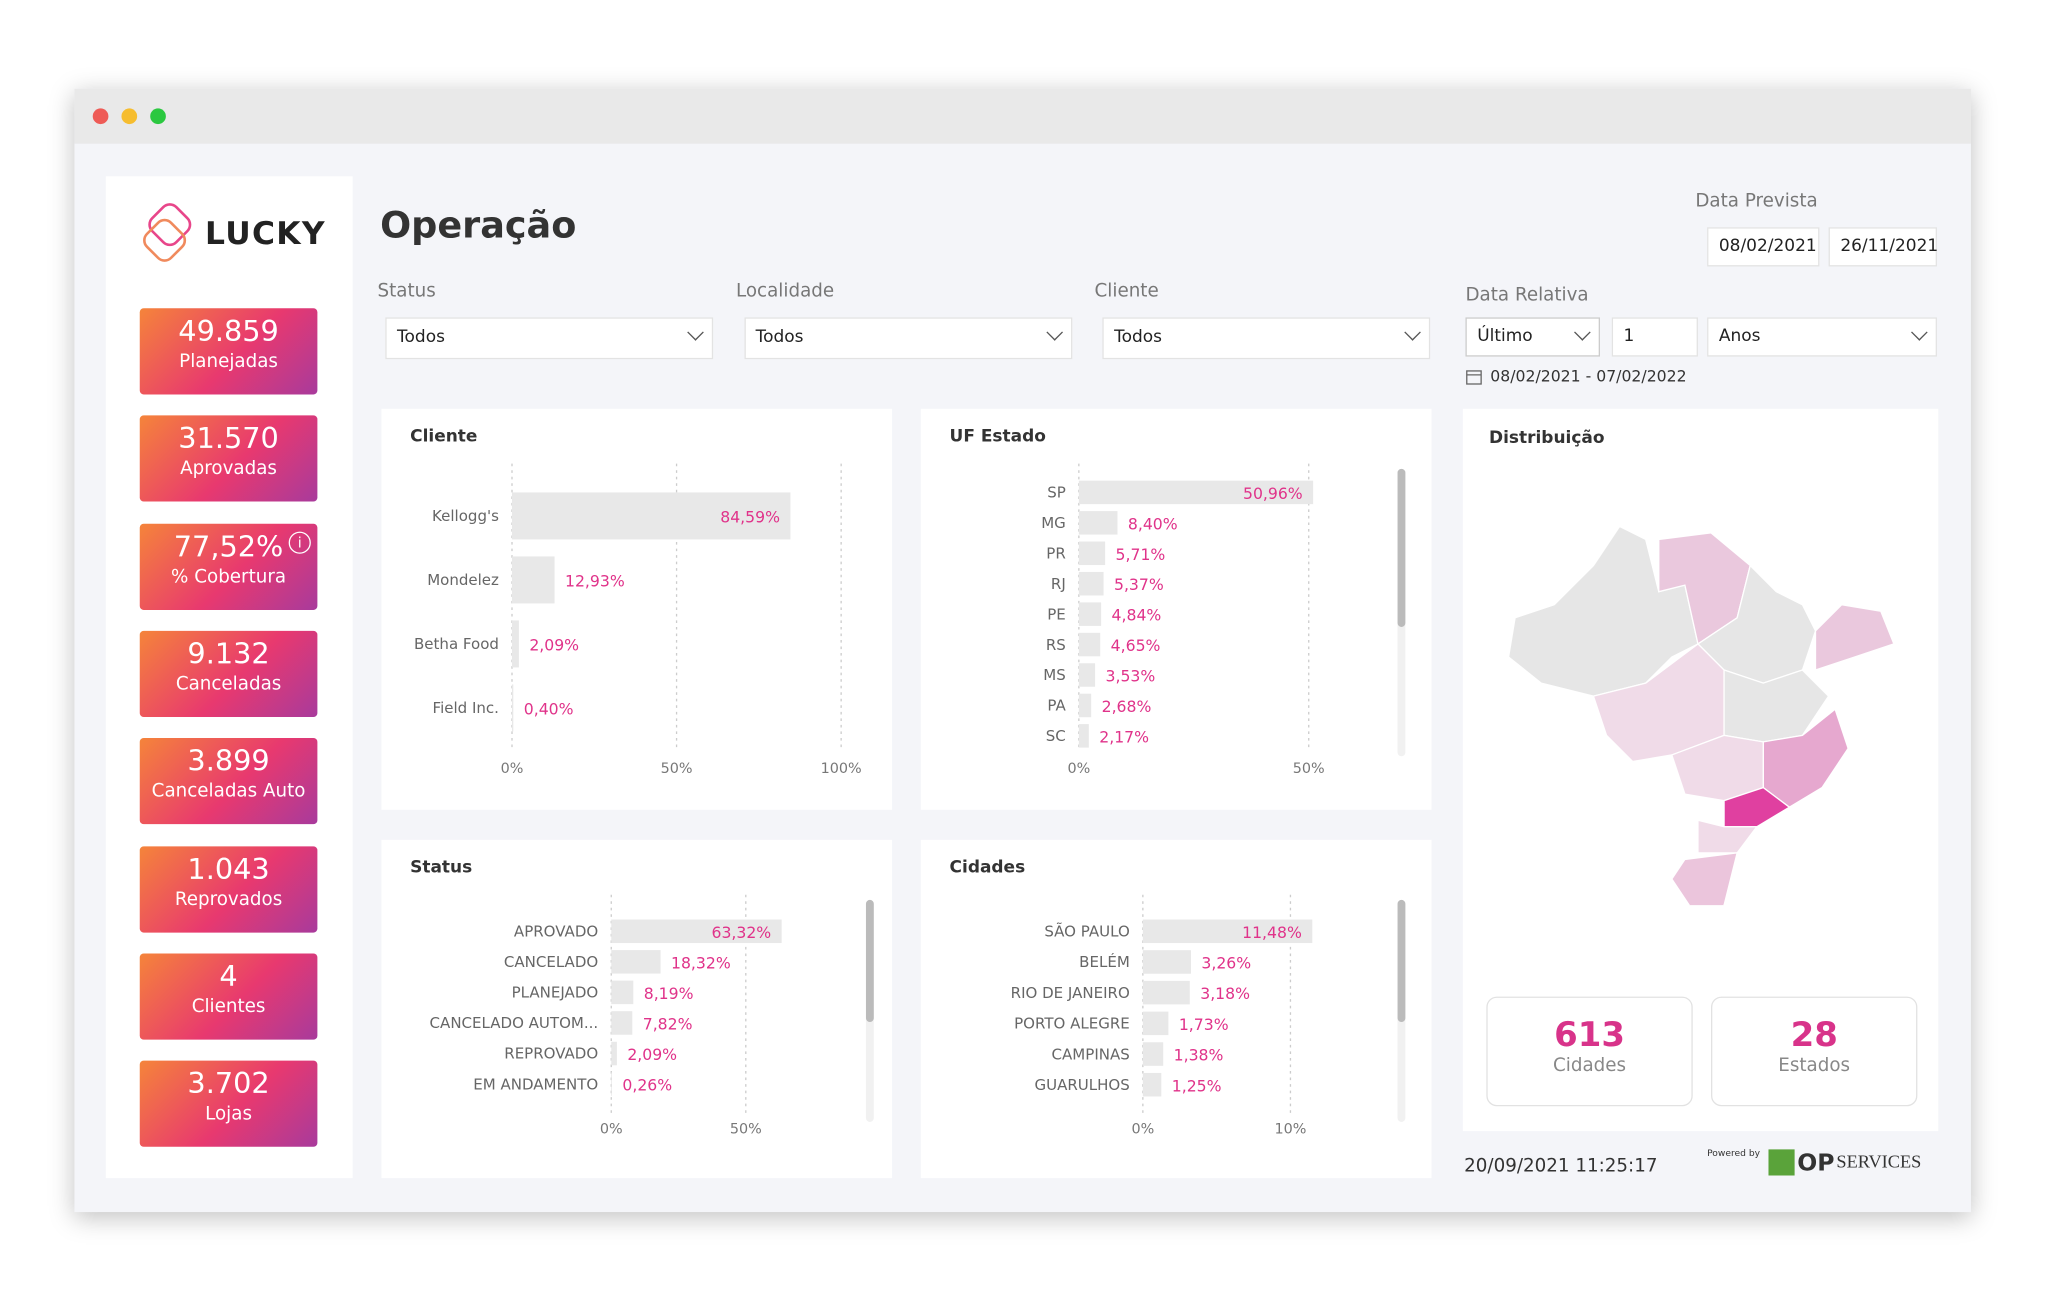 The width and height of the screenshot is (2048, 1305). What do you see at coordinates (841, 769) in the screenshot?
I see `x-tick-label: 100%` at bounding box center [841, 769].